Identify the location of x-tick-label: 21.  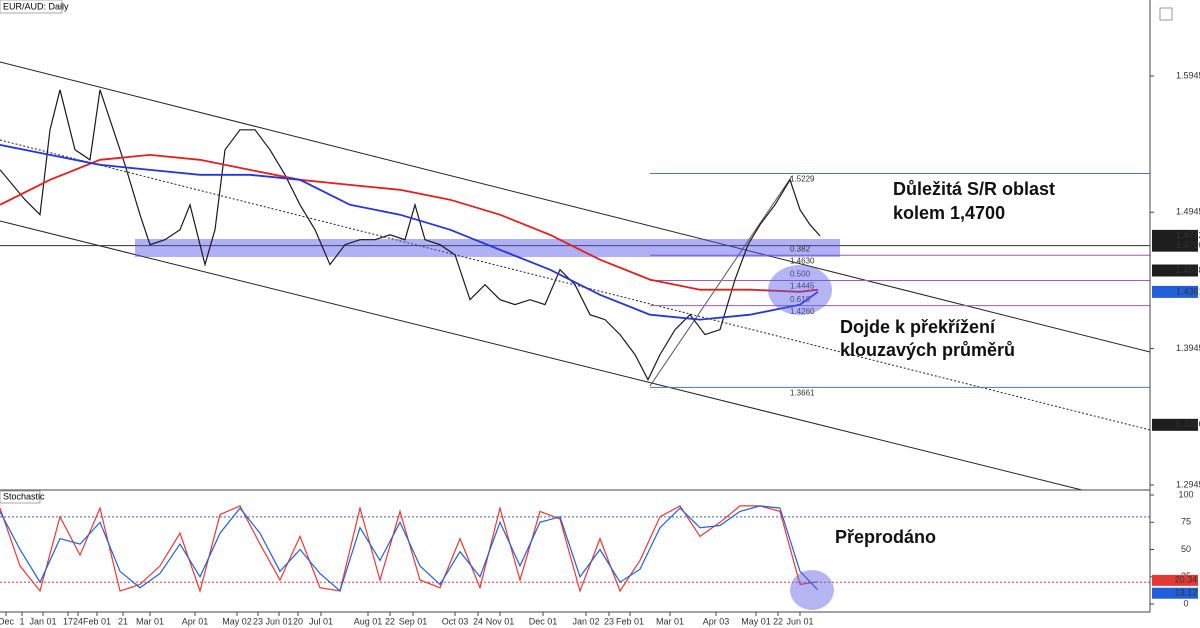
(123, 621).